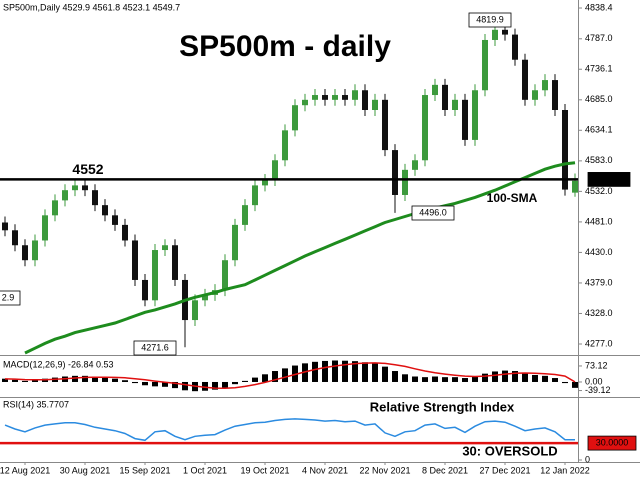 This screenshot has height=480, width=640. I want to click on x-tick-label: 27 Dec 2021, so click(504, 470).